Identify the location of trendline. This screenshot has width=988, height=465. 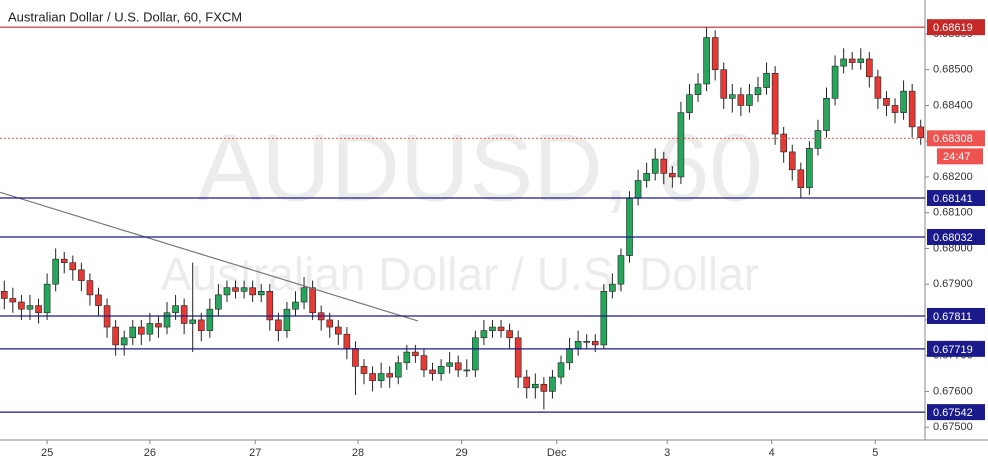
(209, 256).